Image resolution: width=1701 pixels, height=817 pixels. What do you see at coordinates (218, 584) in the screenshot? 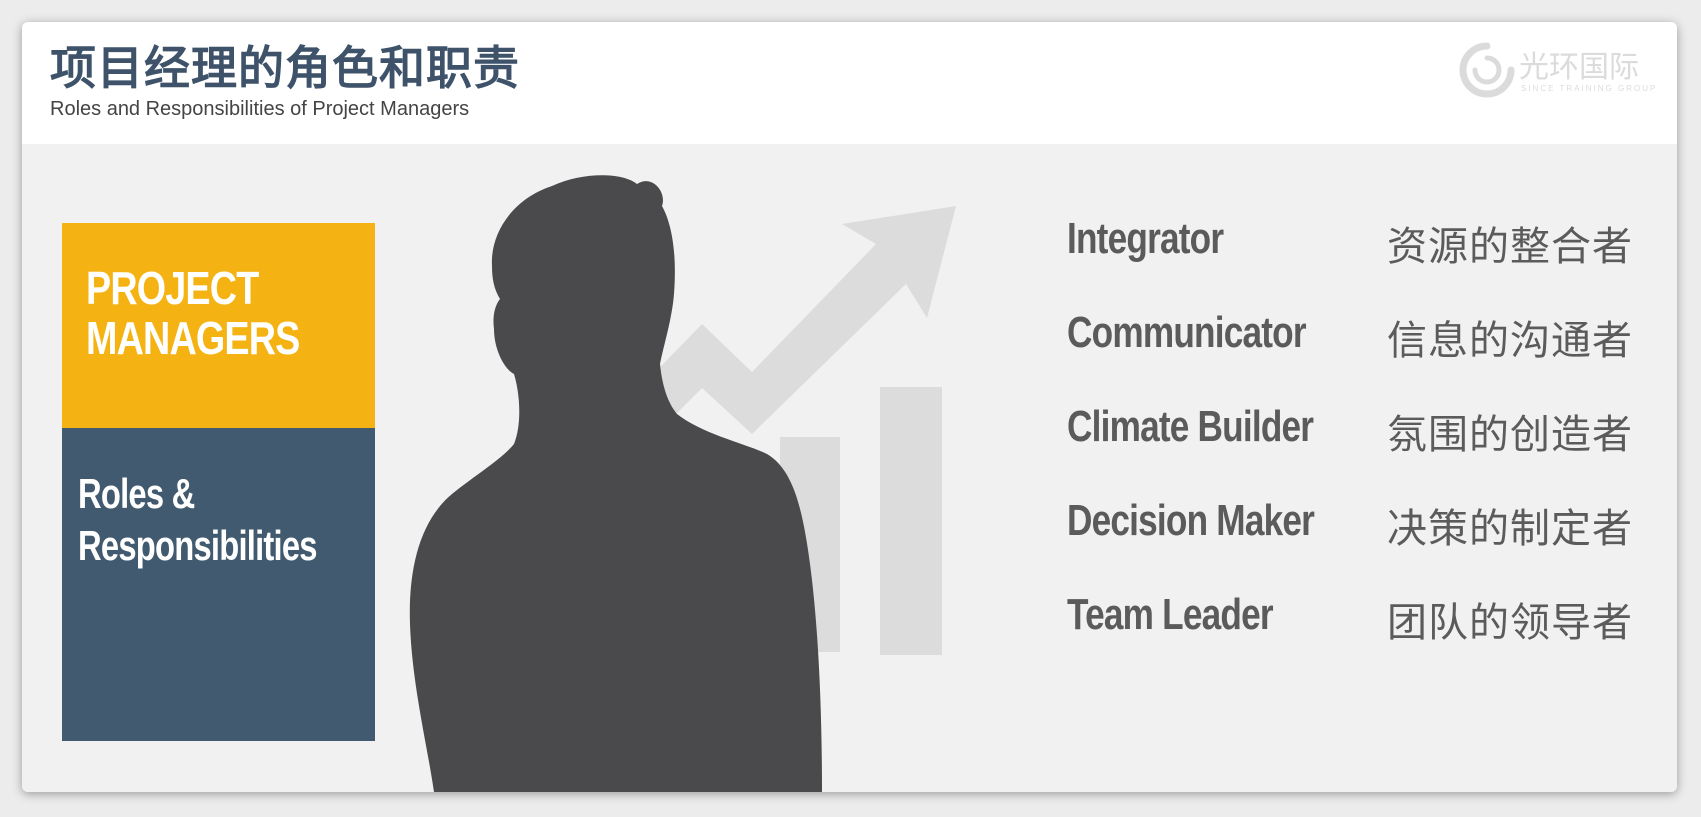
I see `card-bottom-panel: Roles & Responsibilities` at bounding box center [218, 584].